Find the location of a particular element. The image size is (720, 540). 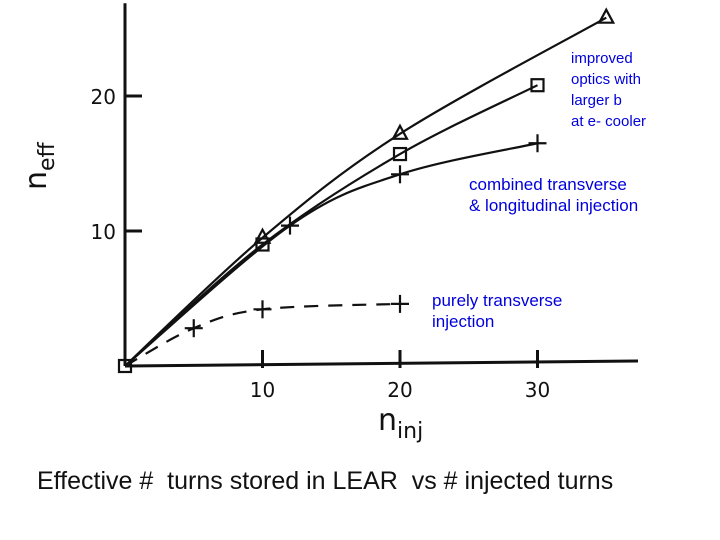

series-line is located at coordinates (262, 334).